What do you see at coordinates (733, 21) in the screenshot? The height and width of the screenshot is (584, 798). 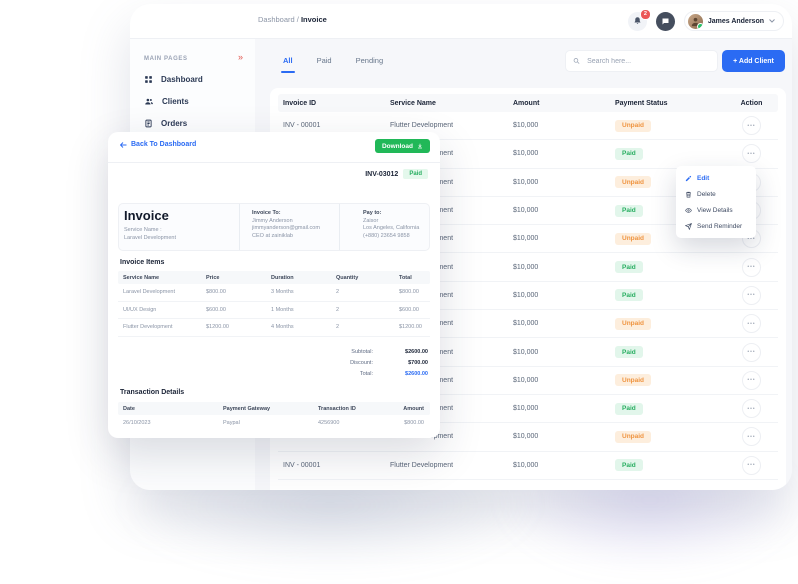 I see `user-menu: James Anderson` at bounding box center [733, 21].